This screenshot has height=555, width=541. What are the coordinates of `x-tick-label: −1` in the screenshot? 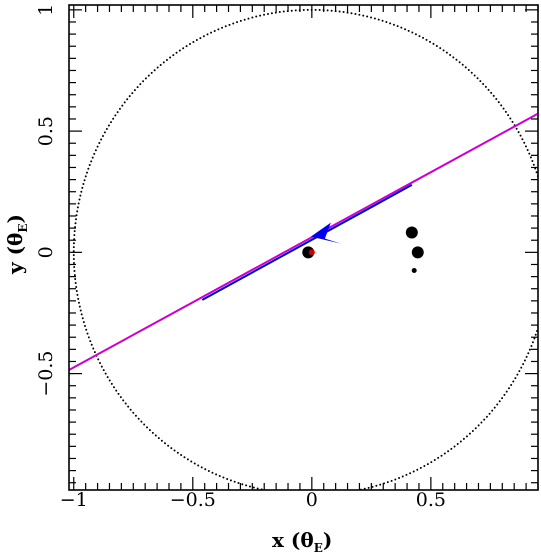 It's located at (74, 500).